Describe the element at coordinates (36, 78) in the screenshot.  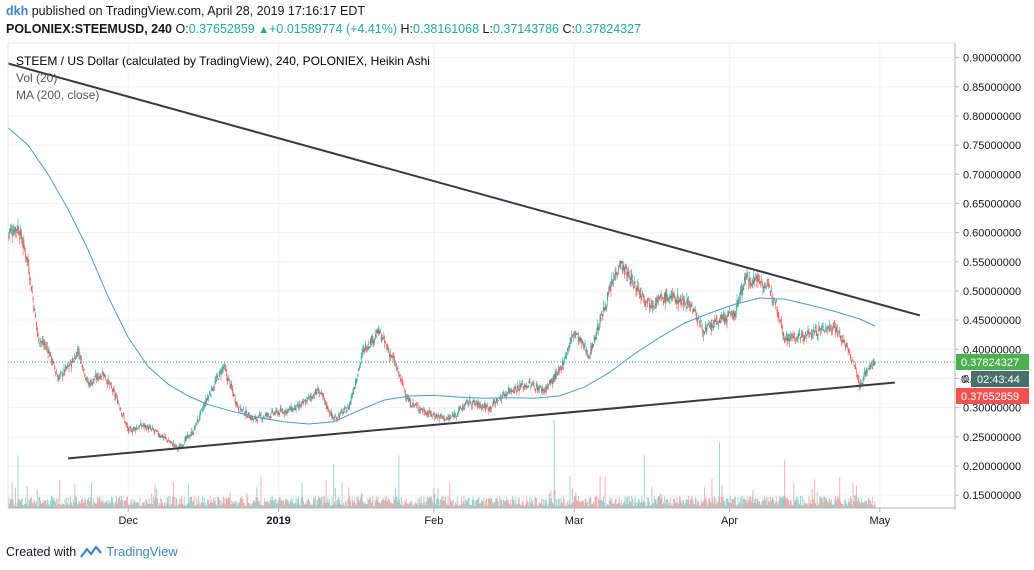
I see `legend-volume: Vol (20)` at that location.